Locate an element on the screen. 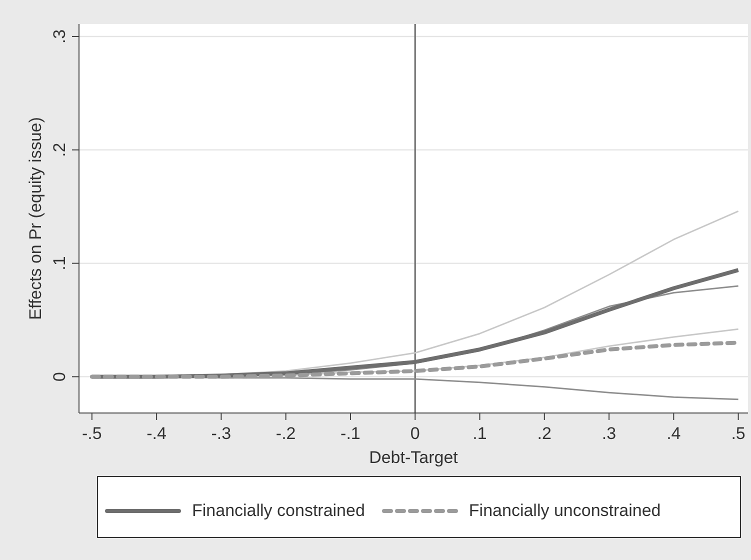 Image resolution: width=751 pixels, height=560 pixels. x-tick-label: 0 is located at coordinates (415, 434).